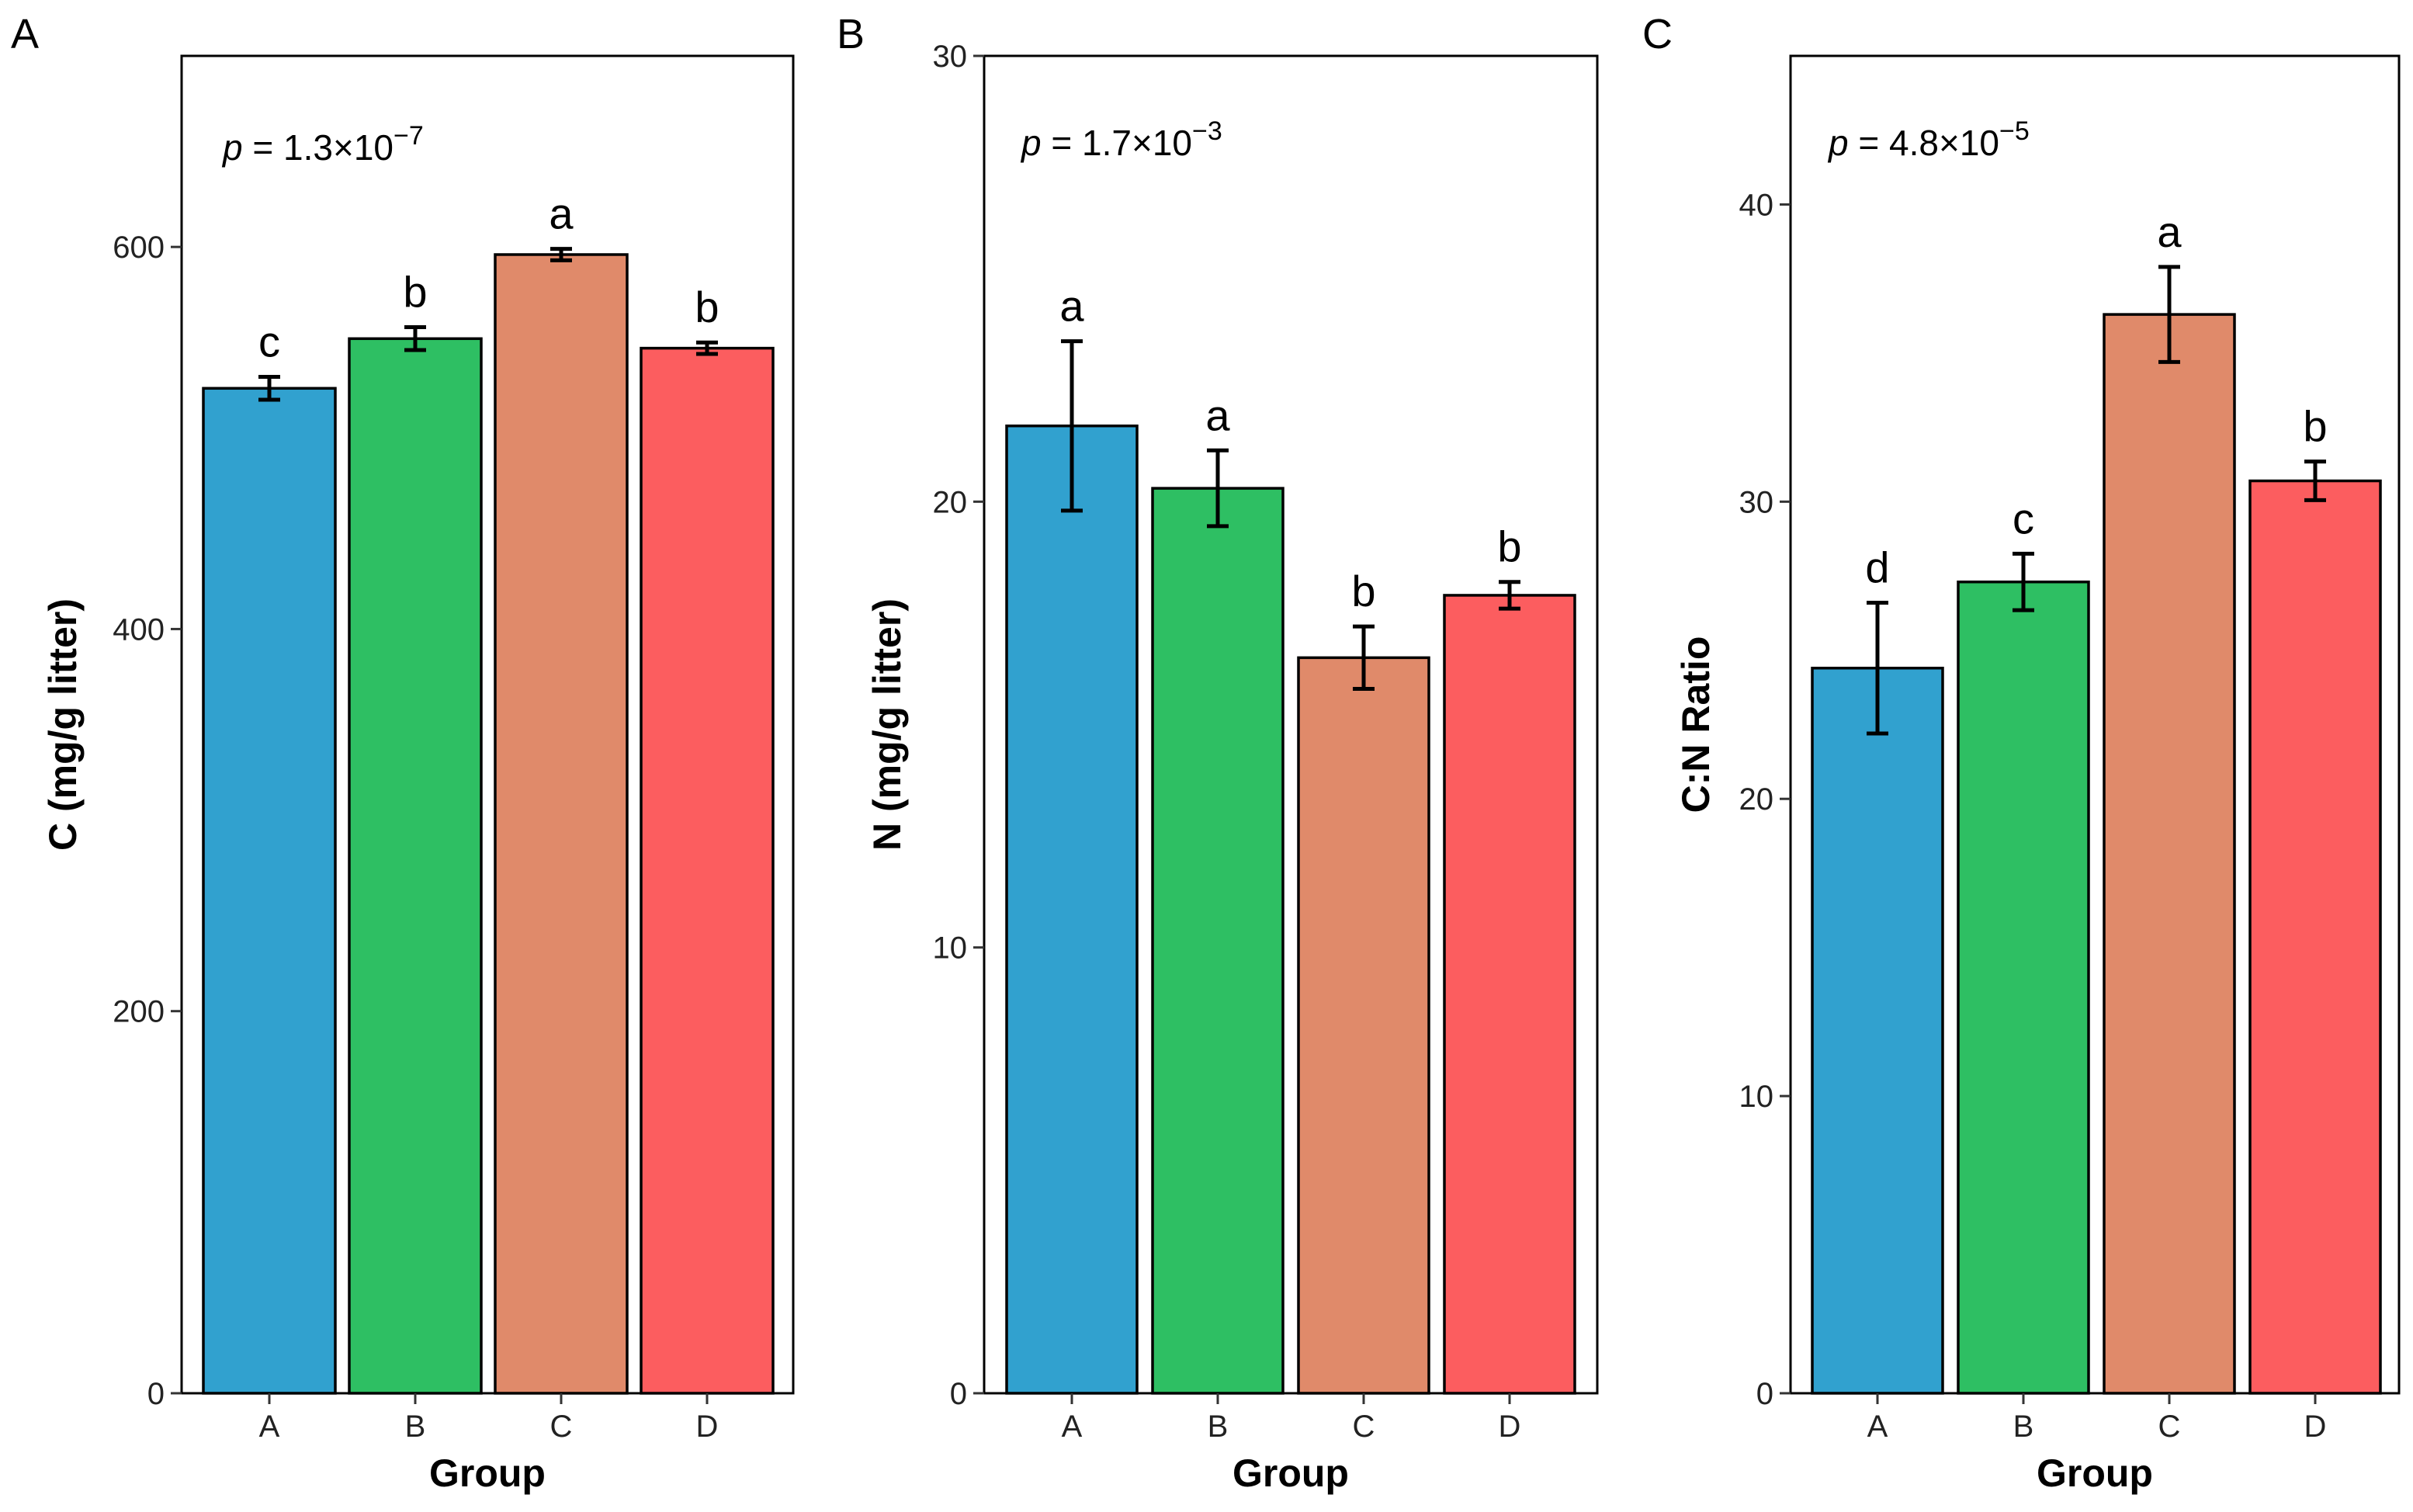 This screenshot has height=1512, width=2413. Describe the element at coordinates (2169, 854) in the screenshot. I see `panel-c-bar-c` at that location.